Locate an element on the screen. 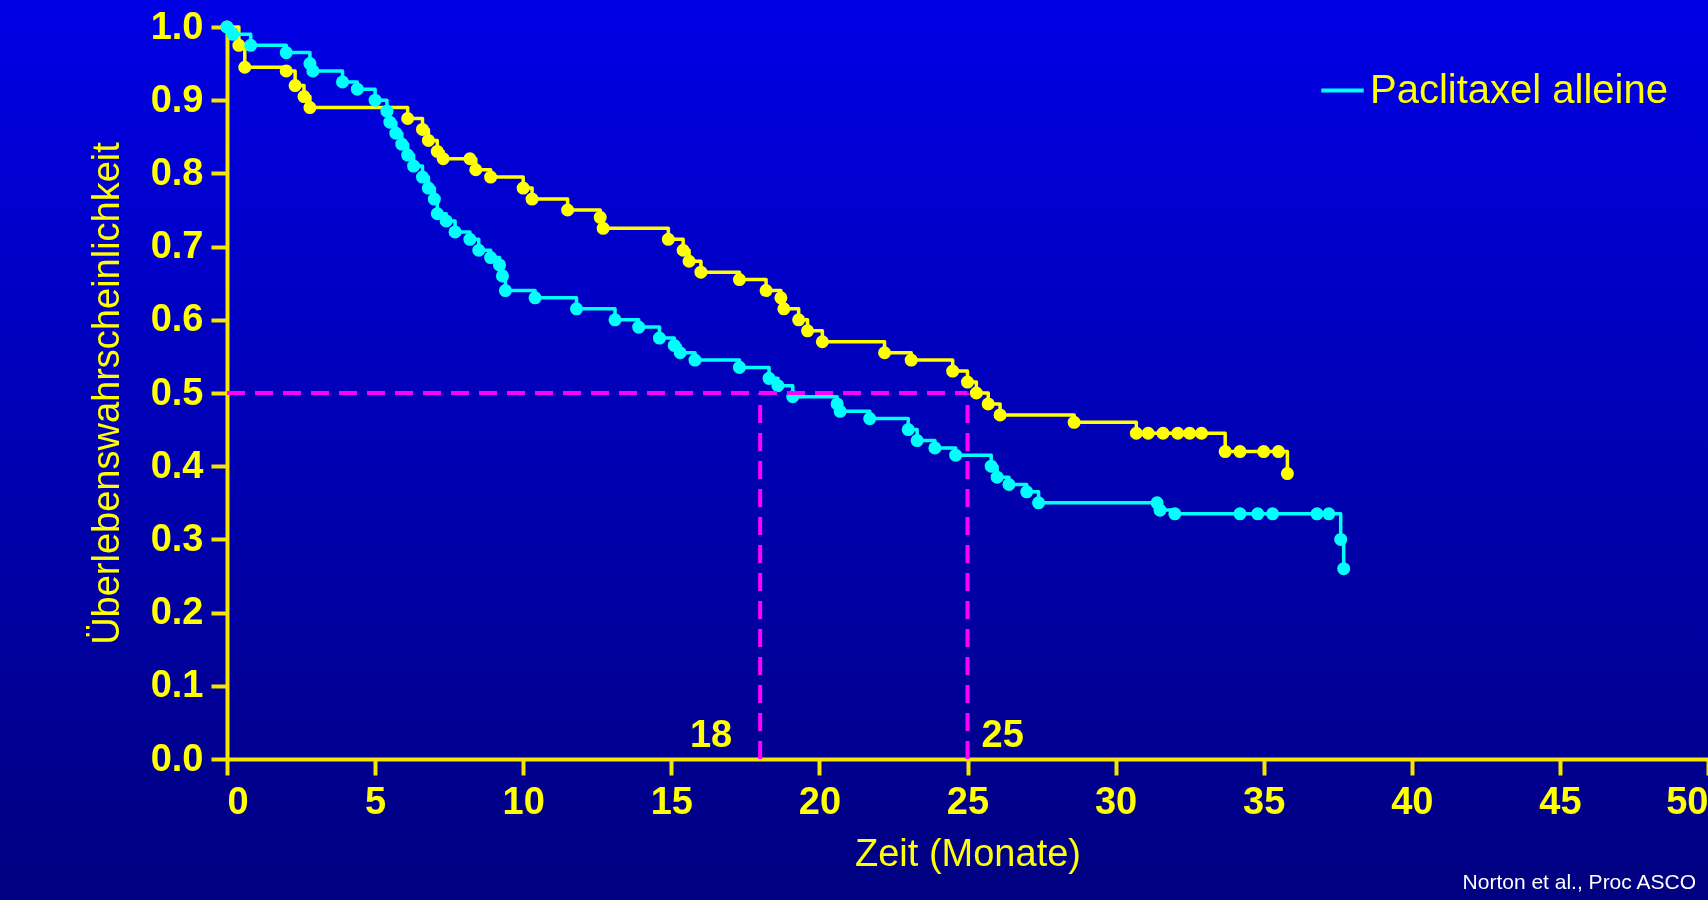 The image size is (1708, 900). x-tick-label: 35 is located at coordinates (1264, 800).